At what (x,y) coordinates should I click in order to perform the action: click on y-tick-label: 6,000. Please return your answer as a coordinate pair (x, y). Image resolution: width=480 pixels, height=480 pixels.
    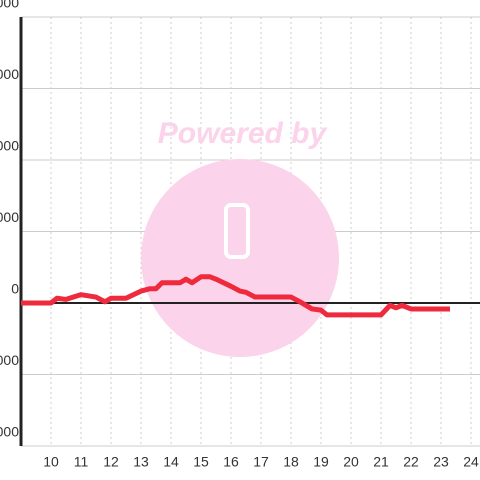
    Looking at the image, I should click on (9, 146).